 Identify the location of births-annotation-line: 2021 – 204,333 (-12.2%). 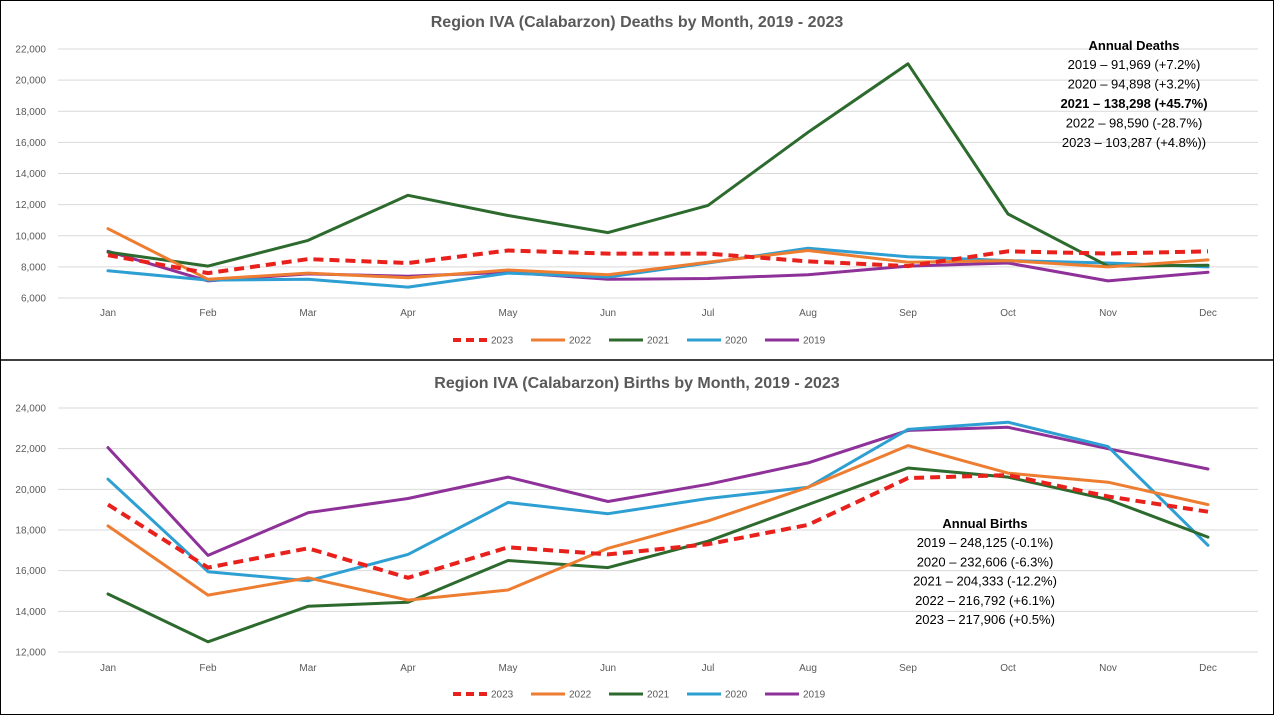
(985, 581).